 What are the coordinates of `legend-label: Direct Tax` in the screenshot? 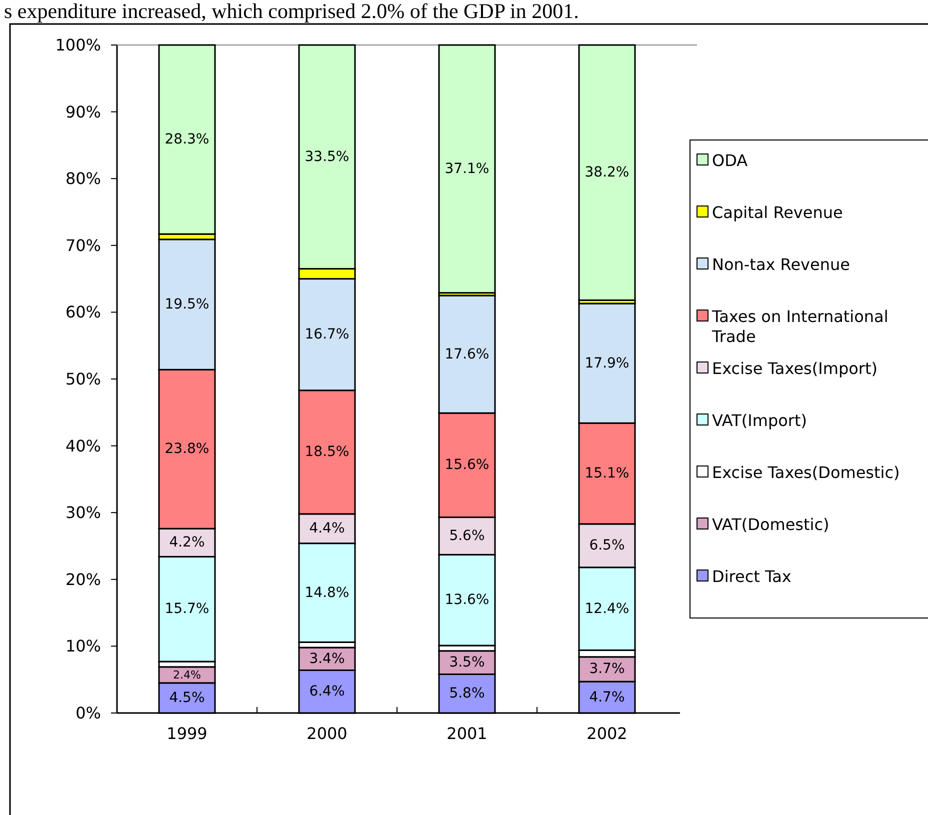 It's located at (752, 576).